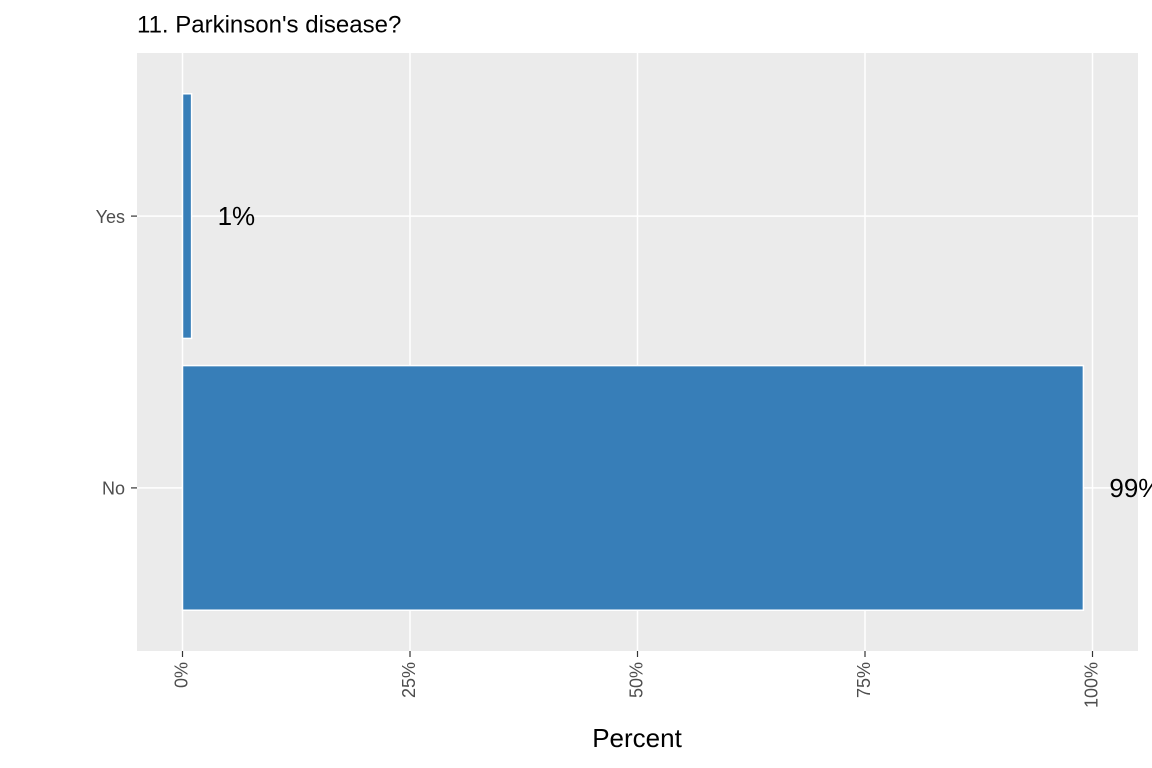 The image size is (1152, 768). I want to click on data-label: 1%, so click(237, 216).